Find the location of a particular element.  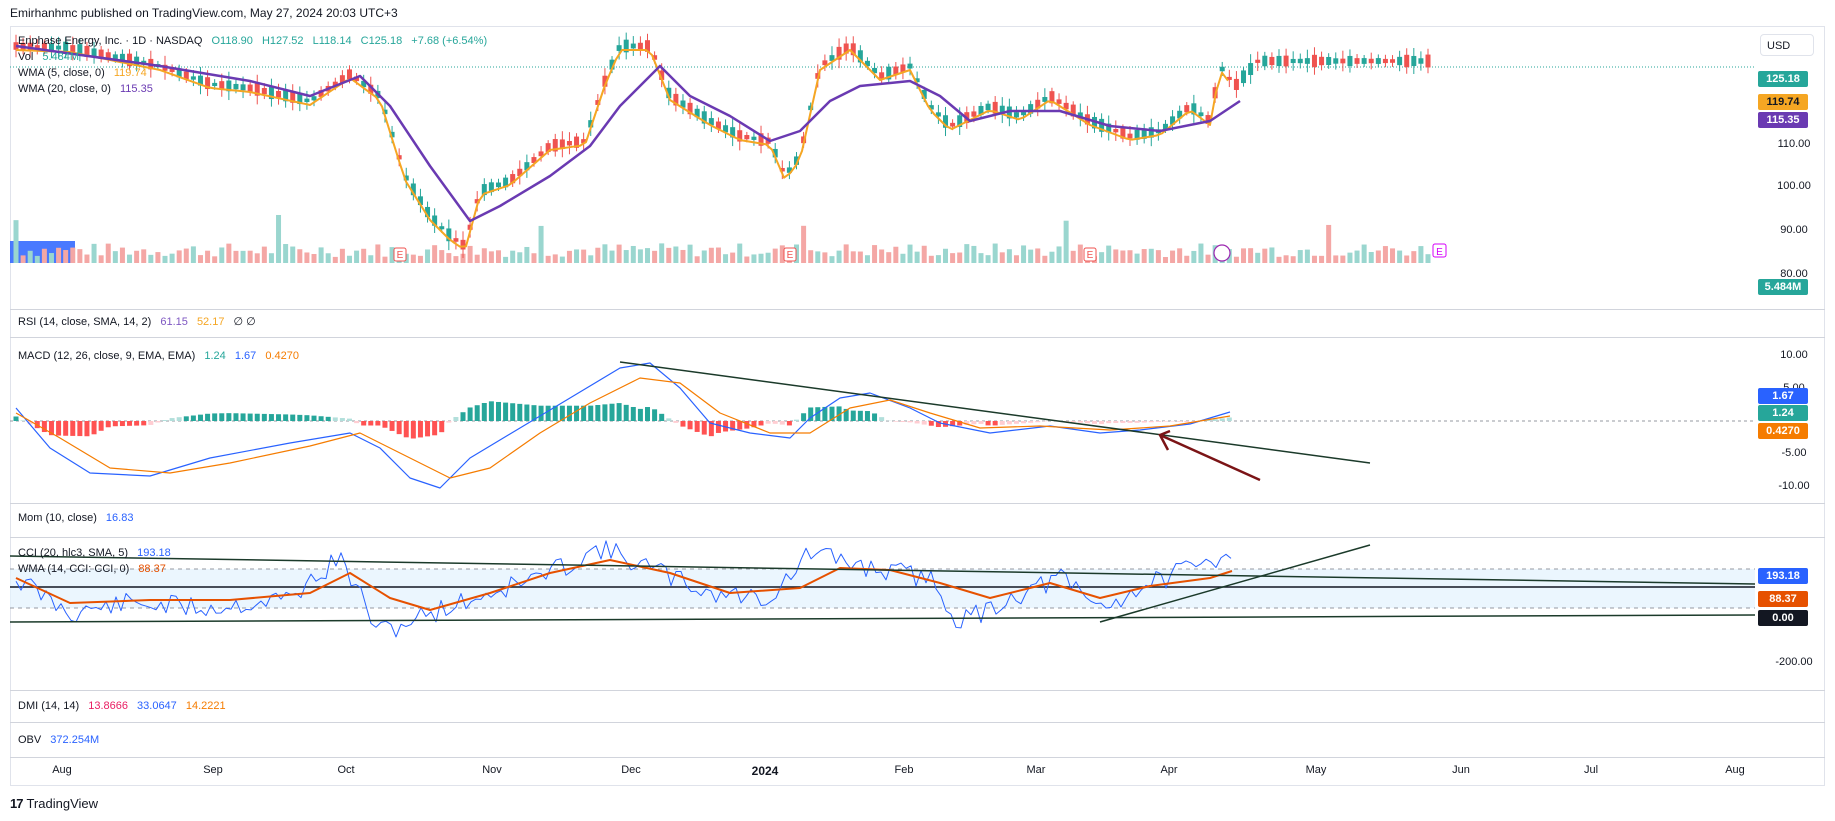

cci-legend: CCI (20, hlc3, SMA, 5) 193.18 is located at coordinates (94, 553).